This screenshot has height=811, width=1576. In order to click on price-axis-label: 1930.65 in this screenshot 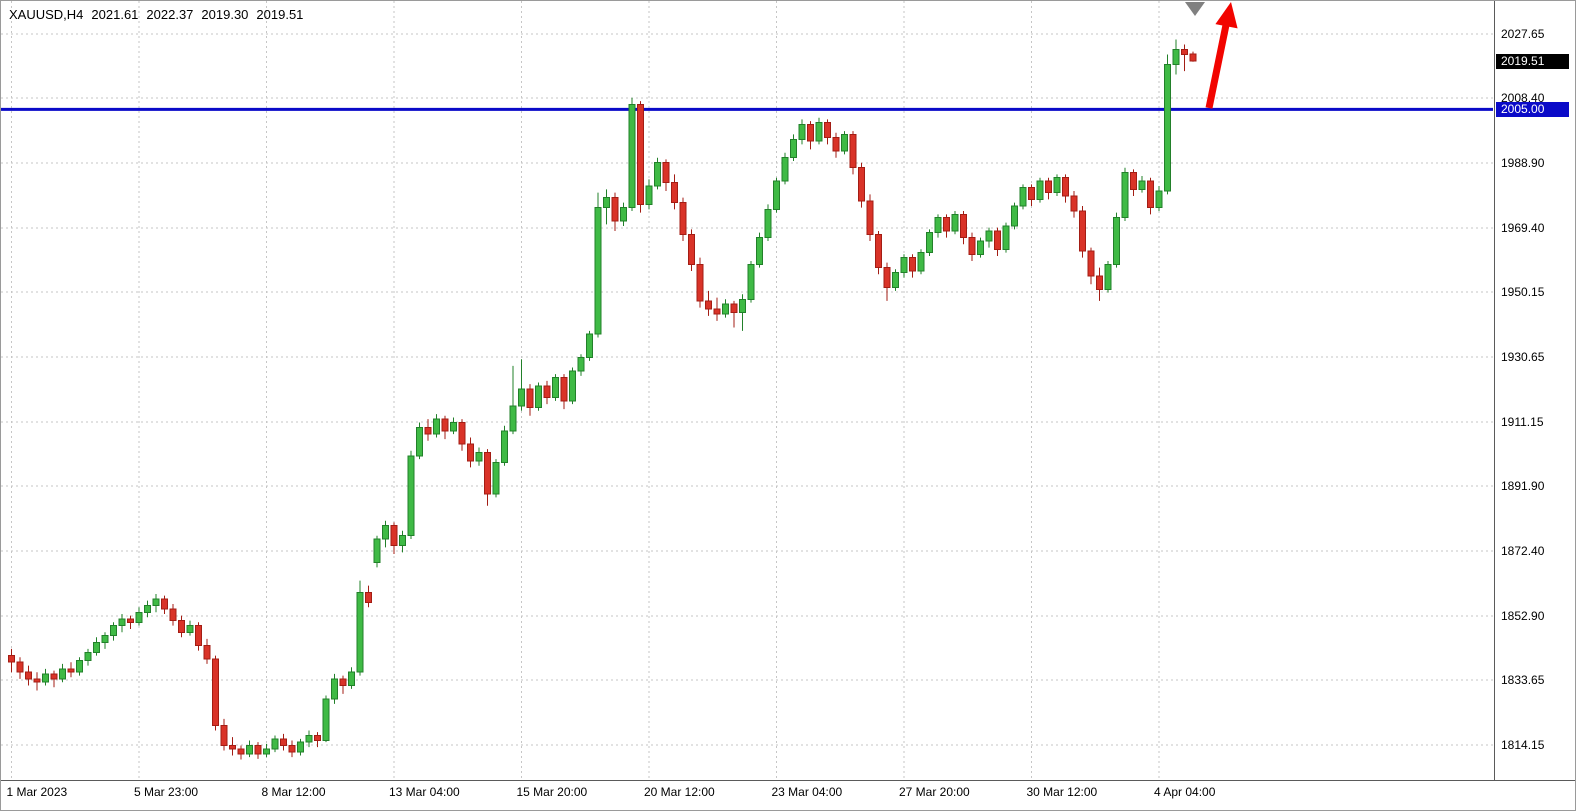, I will do `click(1523, 357)`.